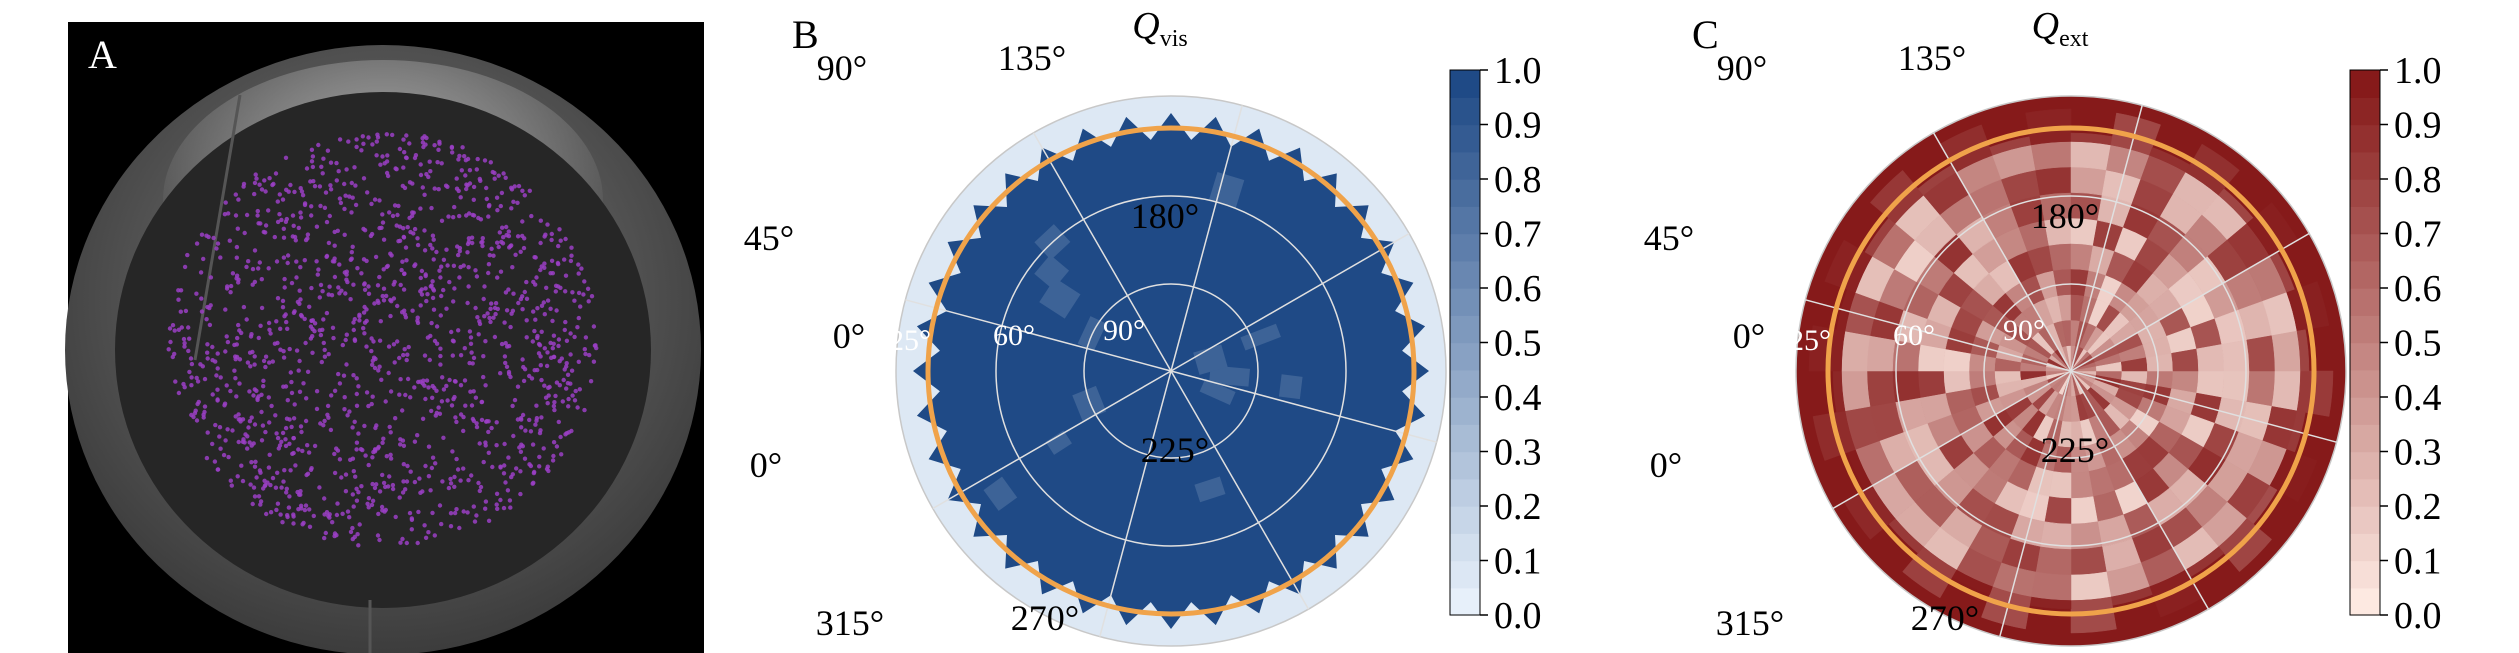 The width and height of the screenshot is (2519, 653). I want to click on angle-tick-label: 270°, so click(1945, 618).